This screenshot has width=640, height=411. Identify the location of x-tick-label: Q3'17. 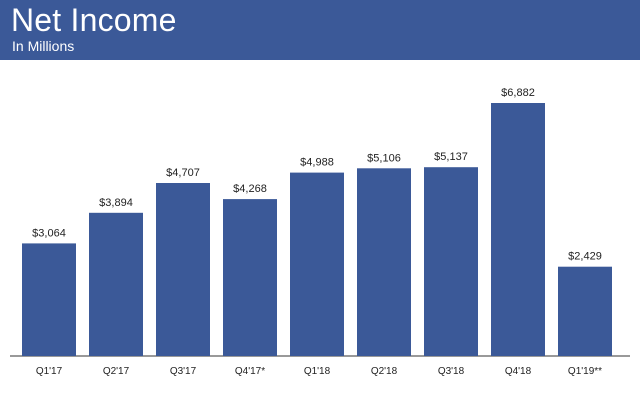
(183, 371).